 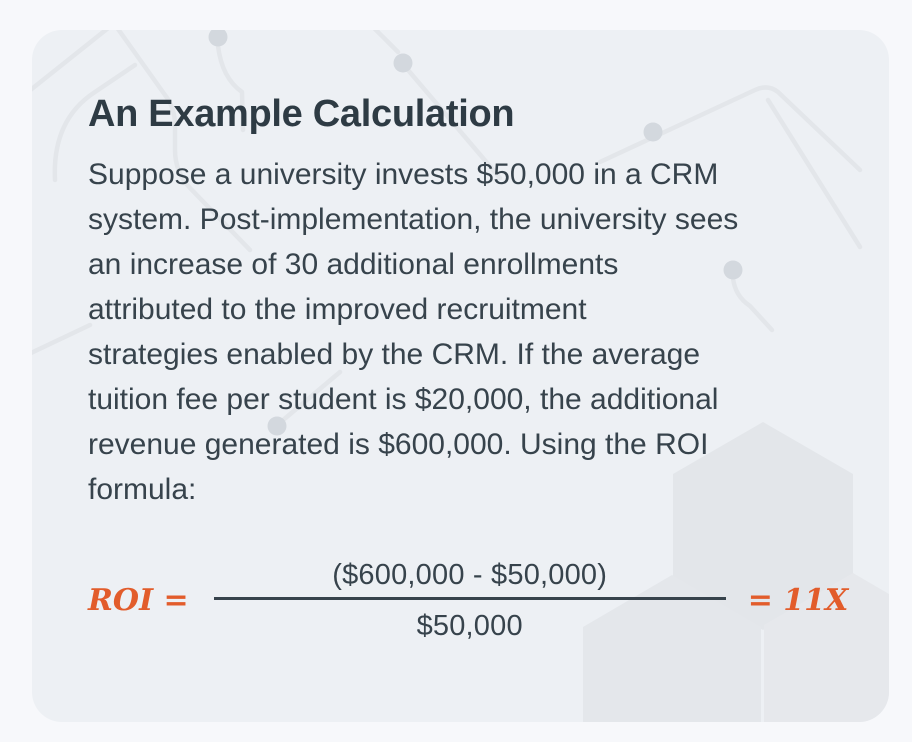 What do you see at coordinates (138, 600) in the screenshot?
I see `formula-lhs: ROI =` at bounding box center [138, 600].